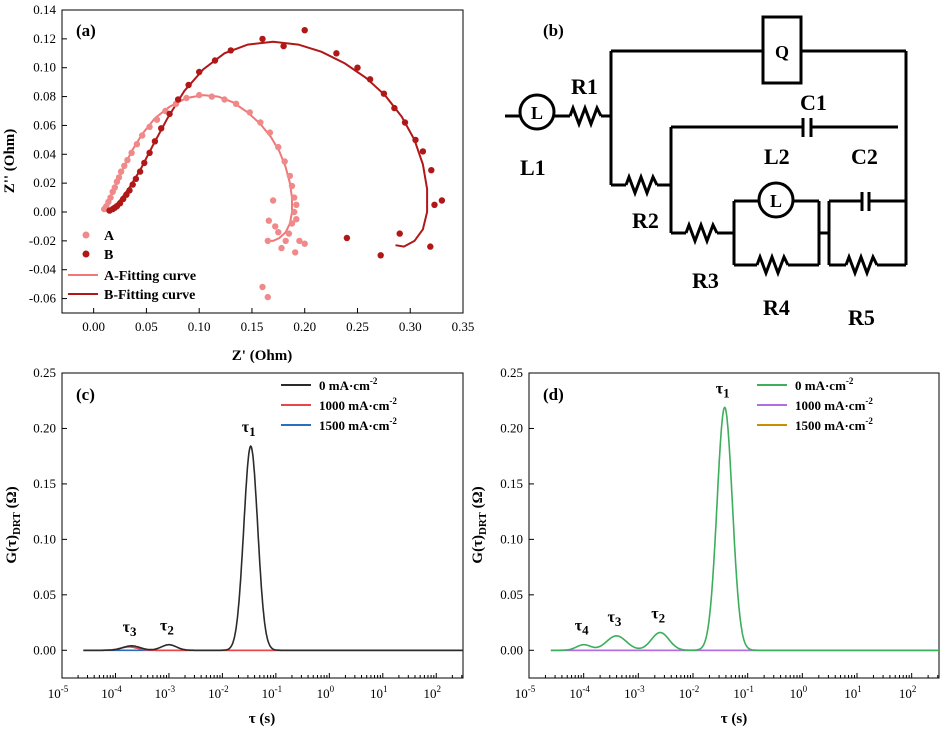  What do you see at coordinates (252, 326) in the screenshot?
I see `panel-a-x-tick-label: 0.15` at bounding box center [252, 326].